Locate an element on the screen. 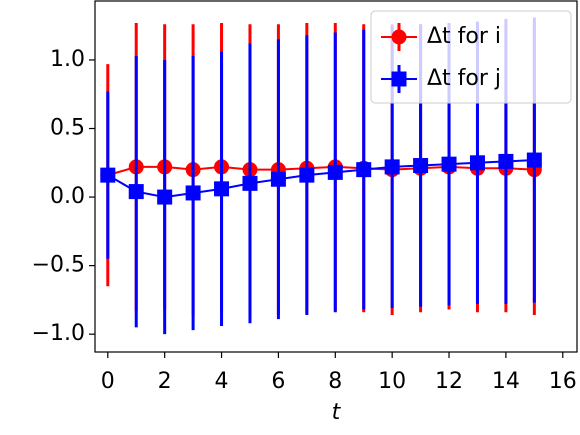  x-tick-label: 14 is located at coordinates (506, 381).